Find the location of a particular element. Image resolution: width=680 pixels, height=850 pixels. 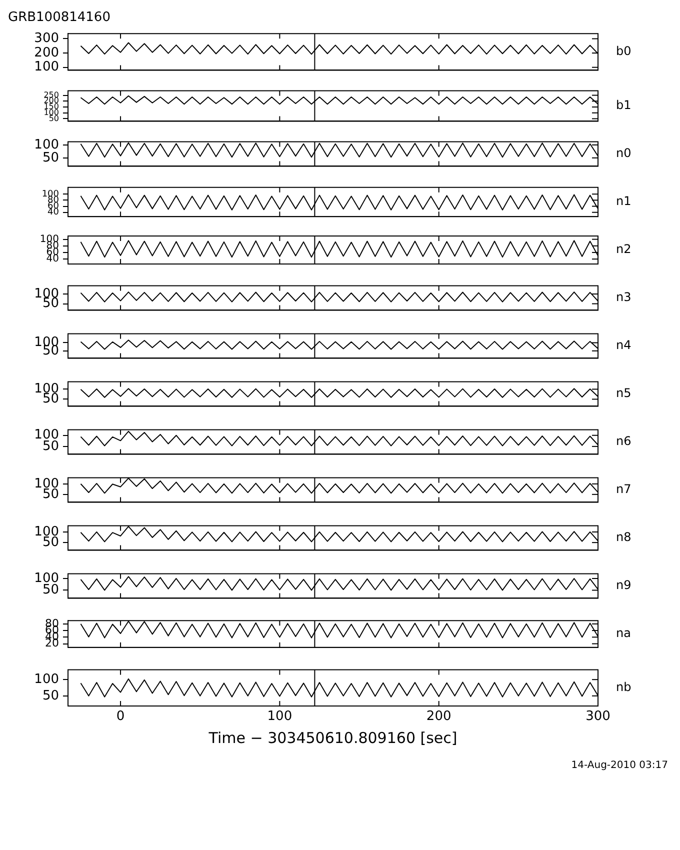

x-tick-label: 300 is located at coordinates (598, 716).